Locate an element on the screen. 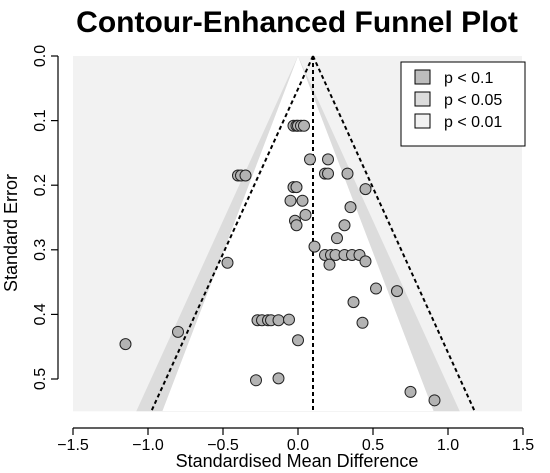 This screenshot has height=473, width=550. x-tick-label: 1.5 is located at coordinates (523, 445).